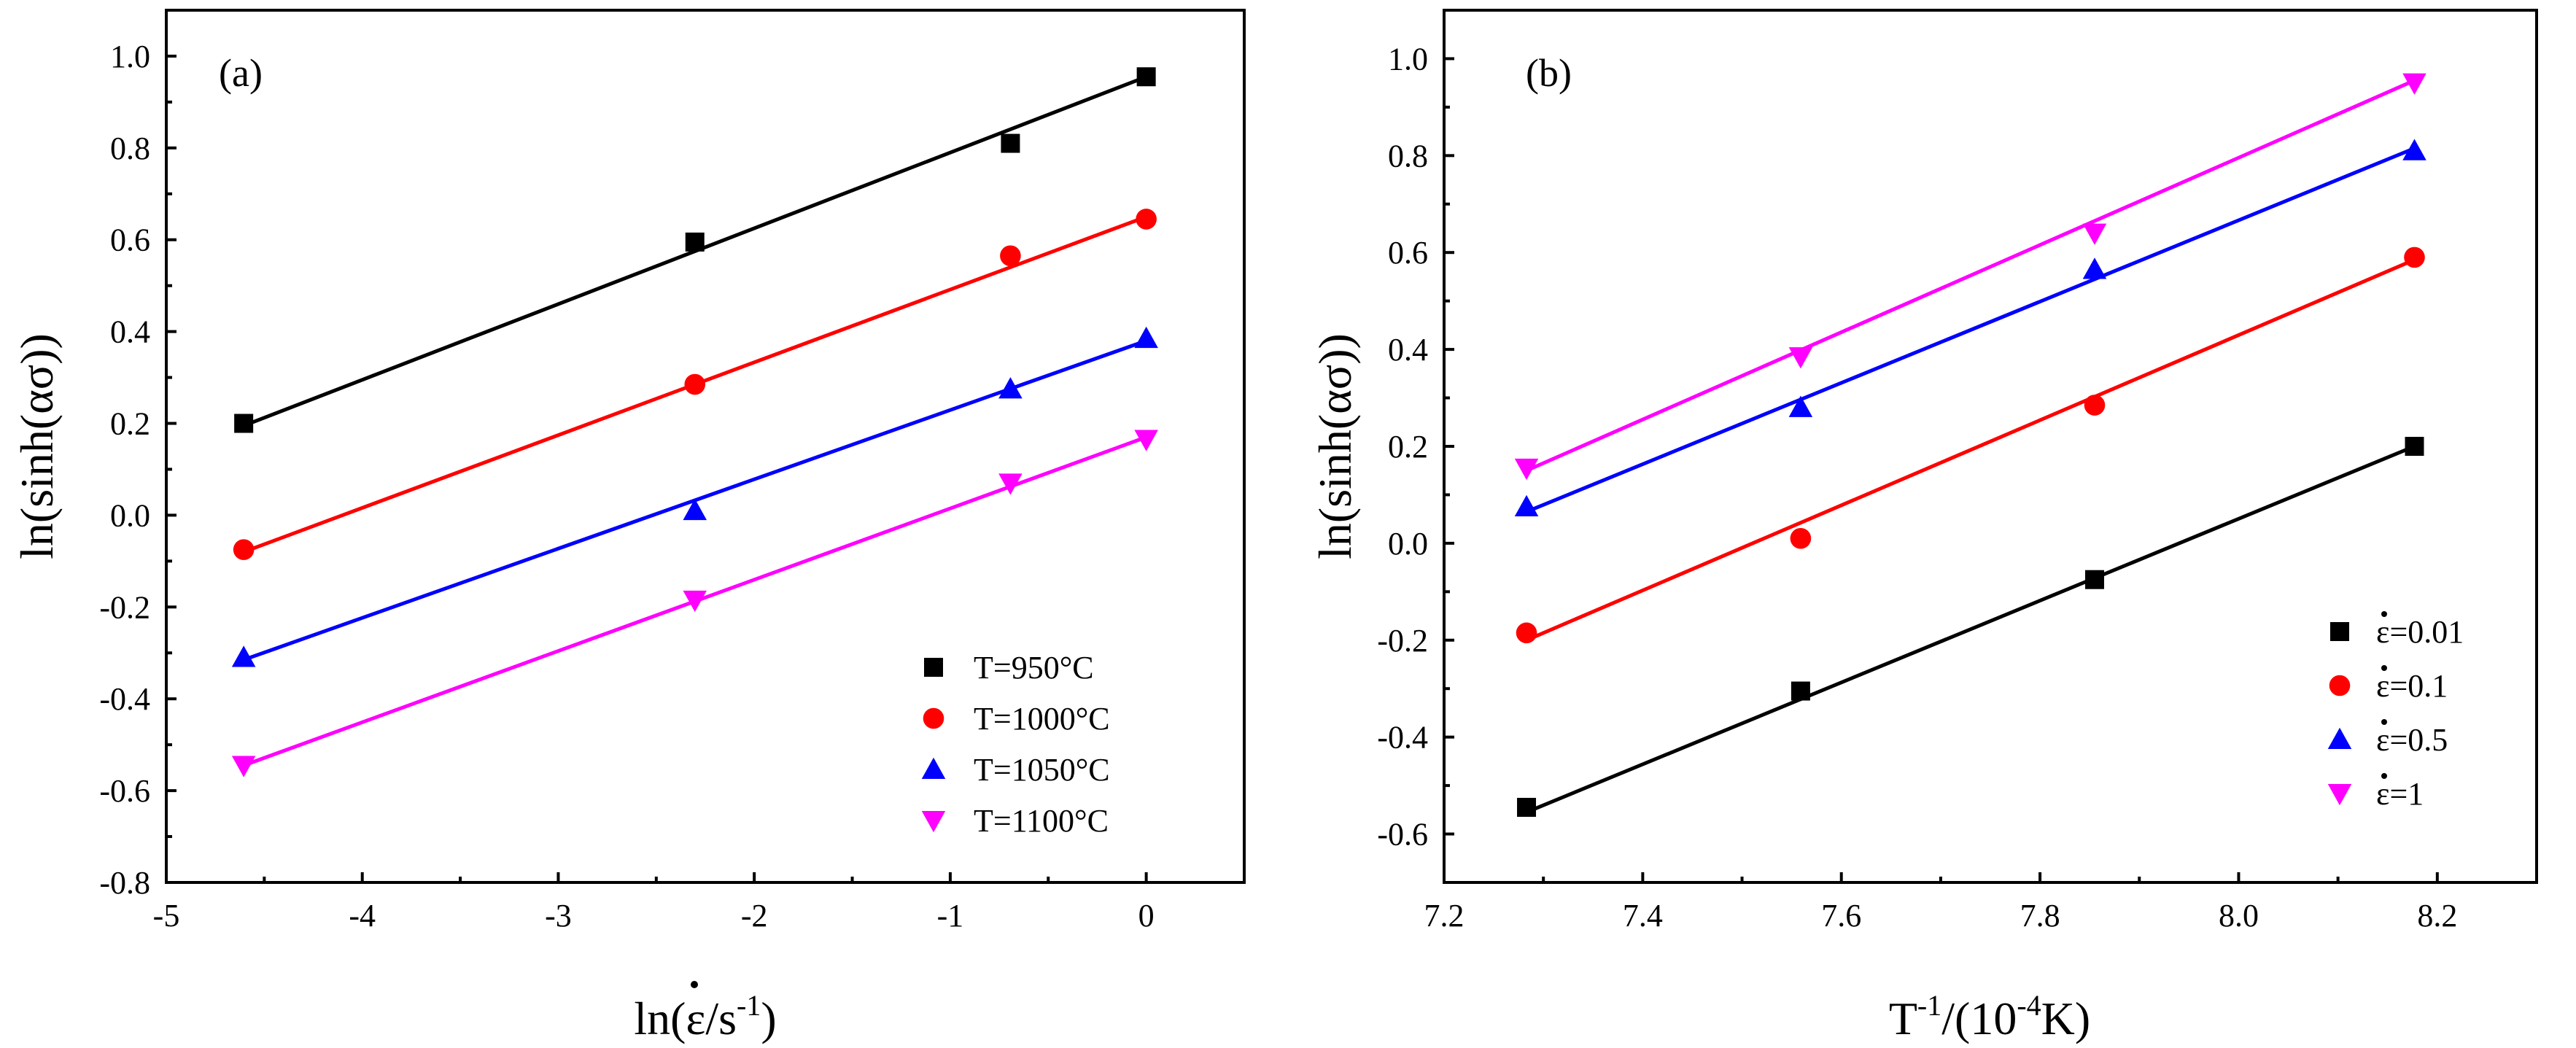  I want to click on y-tick-label: -0.8, so click(125, 883).